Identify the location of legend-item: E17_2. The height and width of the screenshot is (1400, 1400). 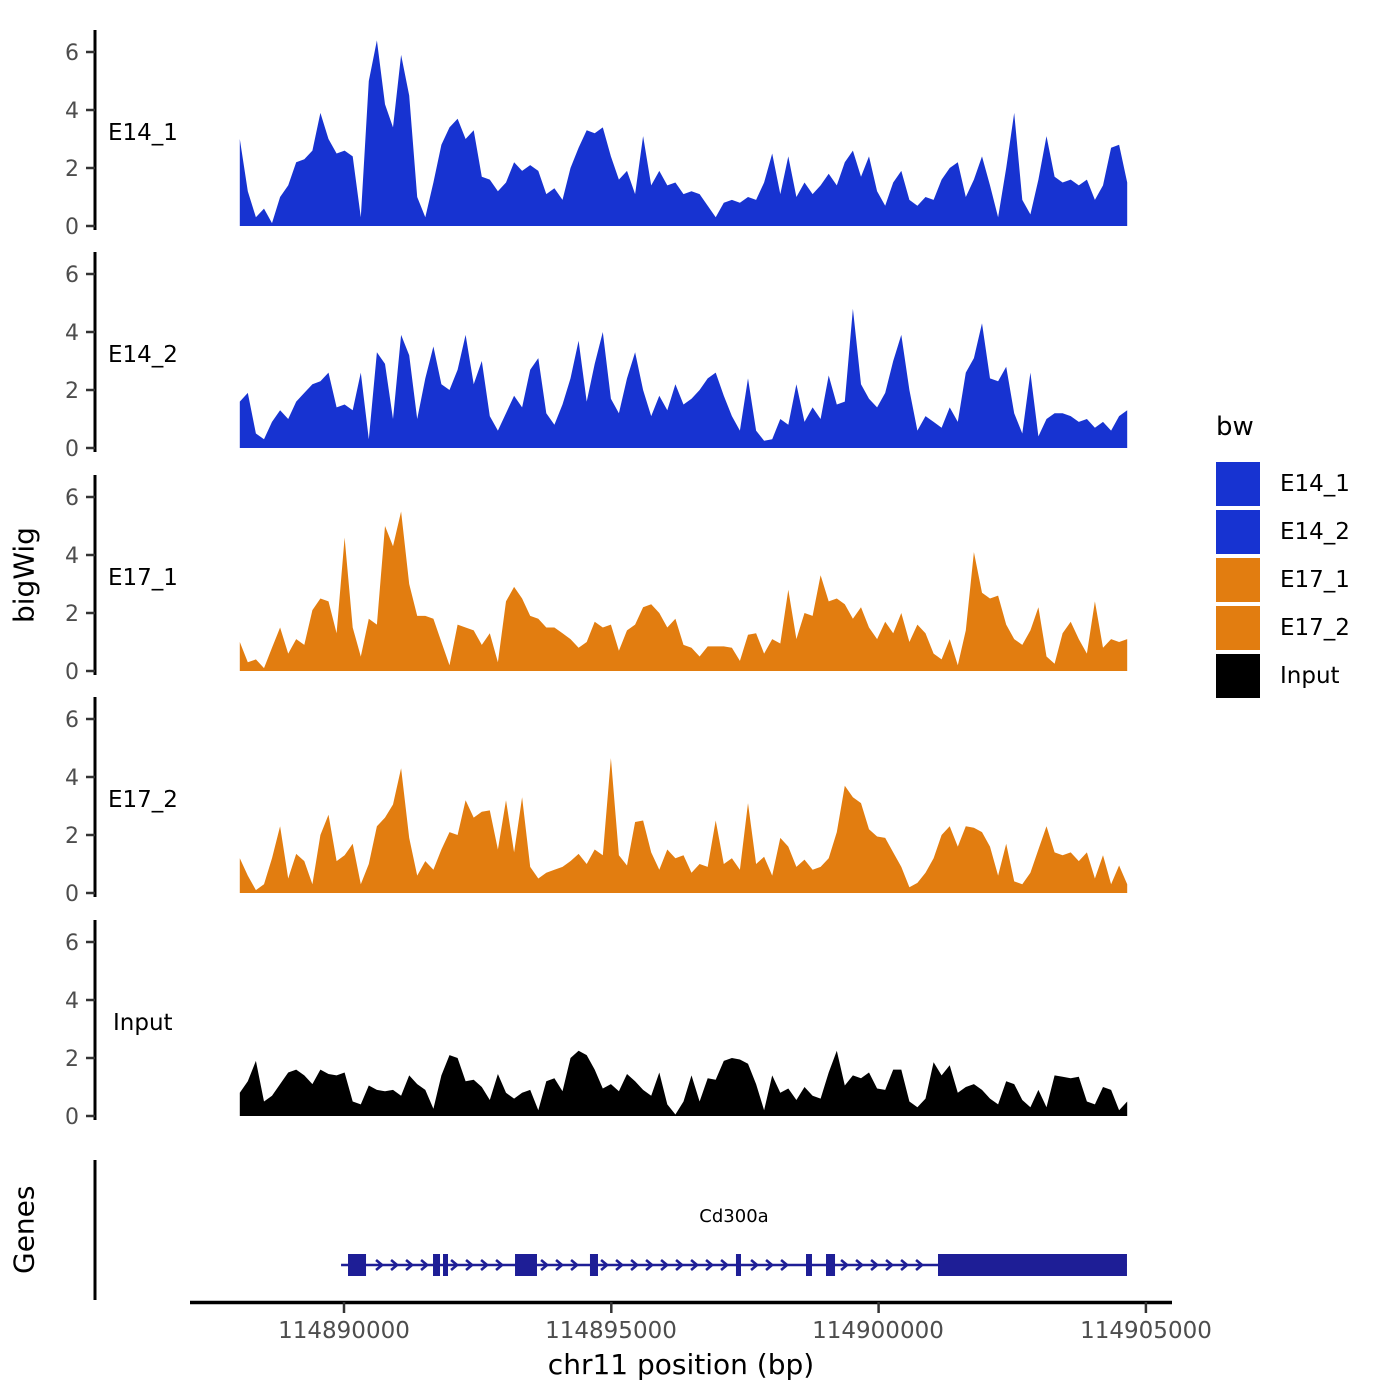
(1306, 628).